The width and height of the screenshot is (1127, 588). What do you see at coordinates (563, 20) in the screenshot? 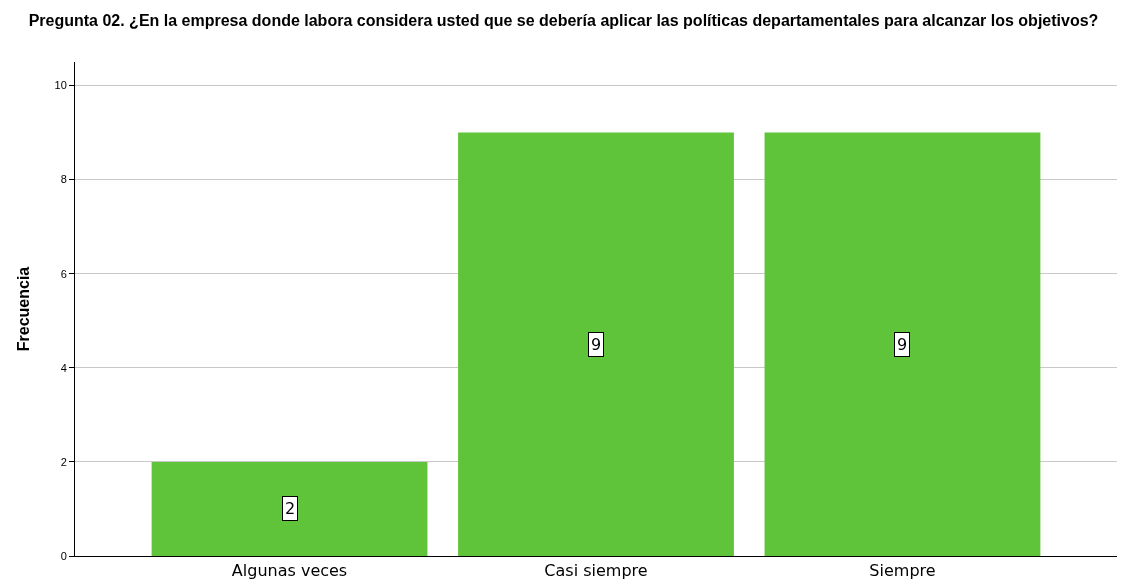
I see `chart-title: Pregunta 02. ¿En la empresa donde labora considera usted que se debería aplicar las políticas departamentales para alcanzar los objetivos?` at bounding box center [563, 20].